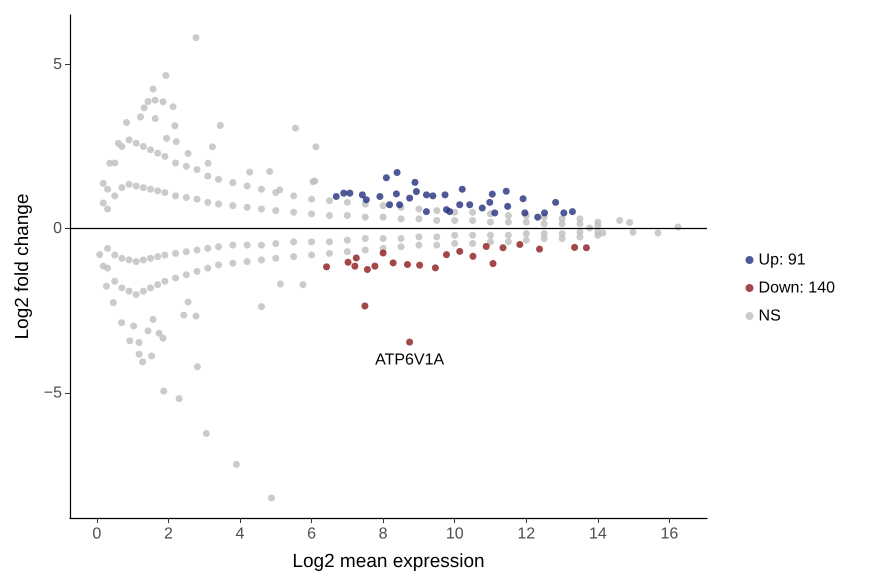 The width and height of the screenshot is (870, 576). Describe the element at coordinates (526, 534) in the screenshot. I see `x-tick-label: 12` at that location.